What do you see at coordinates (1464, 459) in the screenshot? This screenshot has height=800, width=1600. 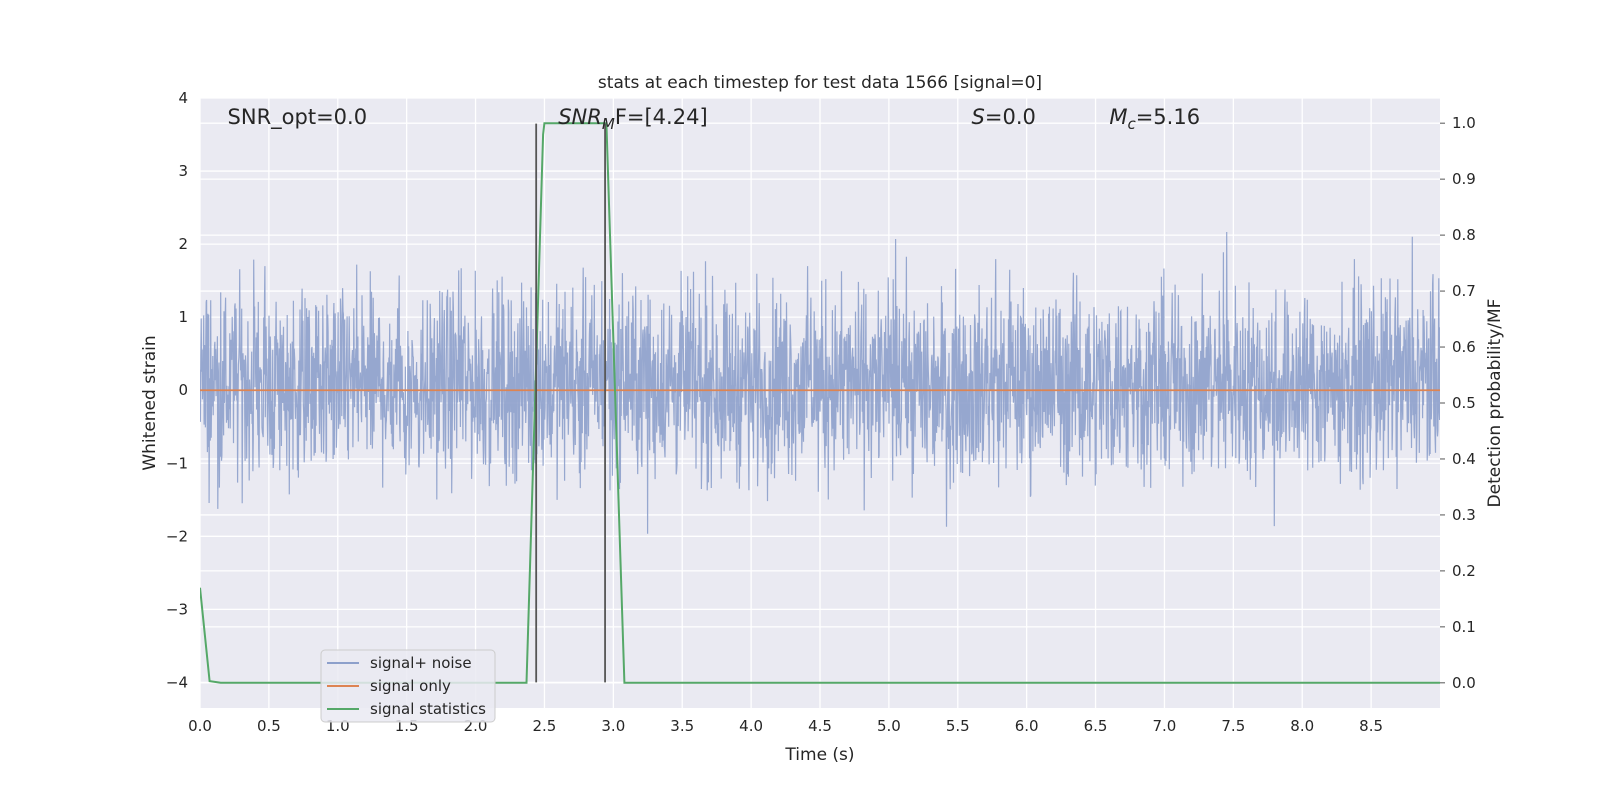 I see `y-tick-label-right: 0.4` at bounding box center [1464, 459].